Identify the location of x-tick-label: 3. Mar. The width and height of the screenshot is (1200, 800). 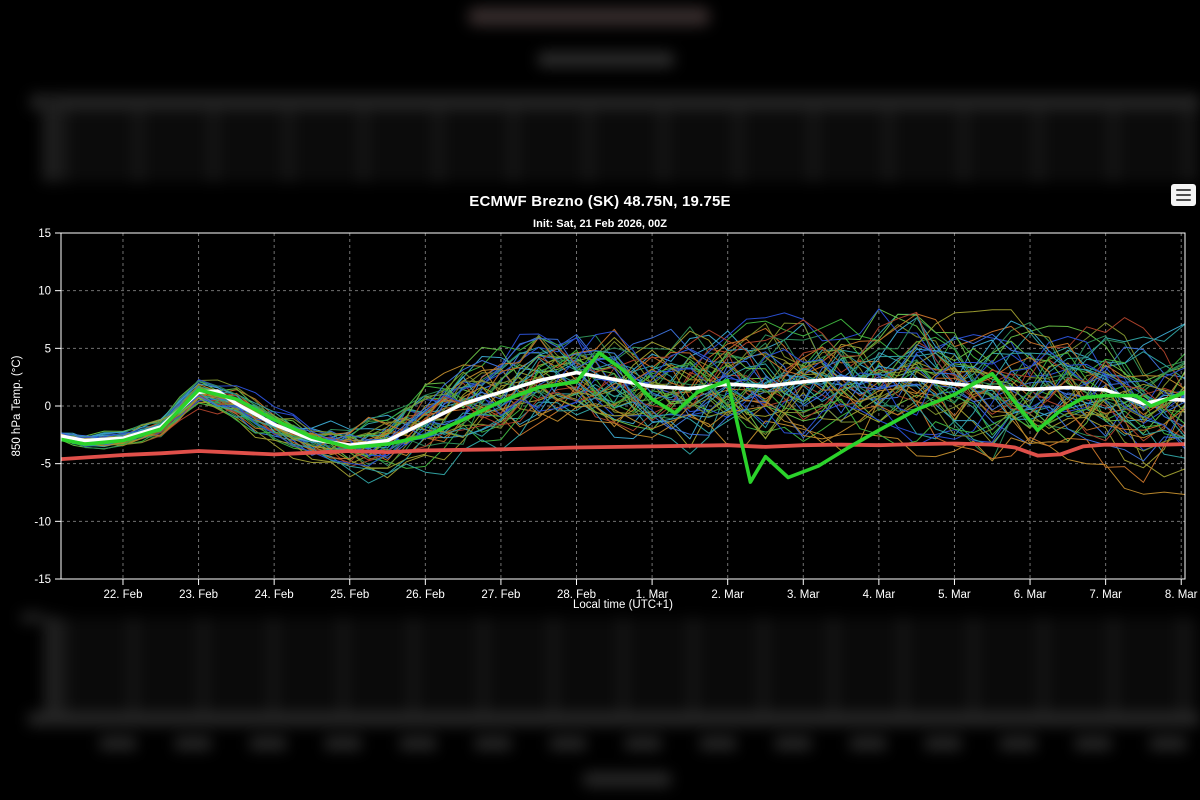
(803, 595).